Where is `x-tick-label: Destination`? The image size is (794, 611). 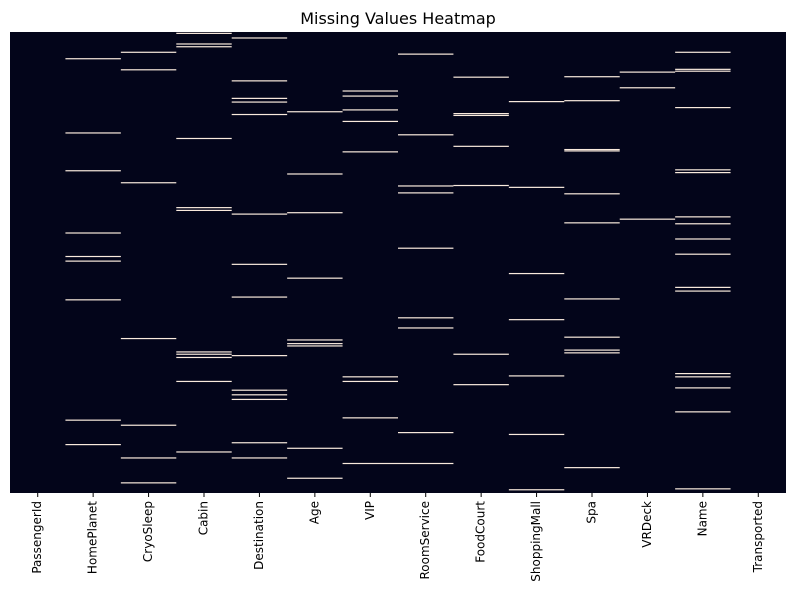
x-tick-label: Destination is located at coordinates (259, 535).